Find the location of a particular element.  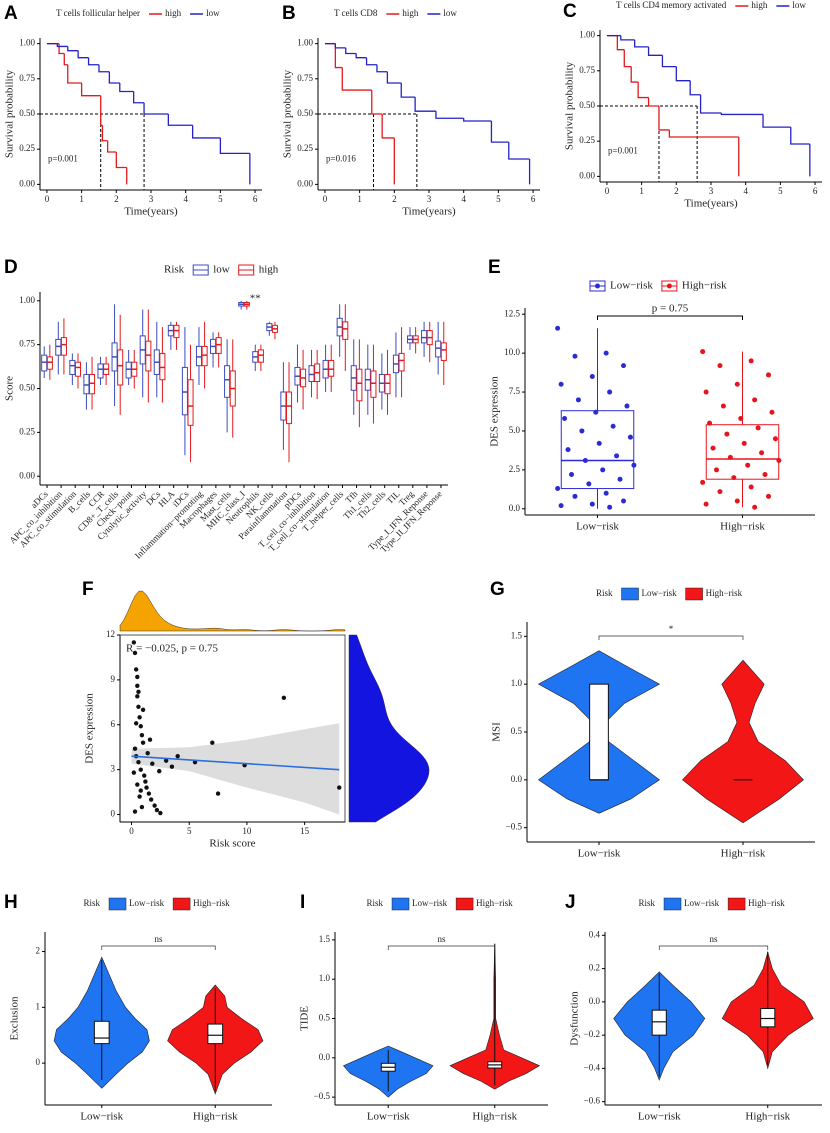

legend-label: Low−risk is located at coordinates (660, 593).